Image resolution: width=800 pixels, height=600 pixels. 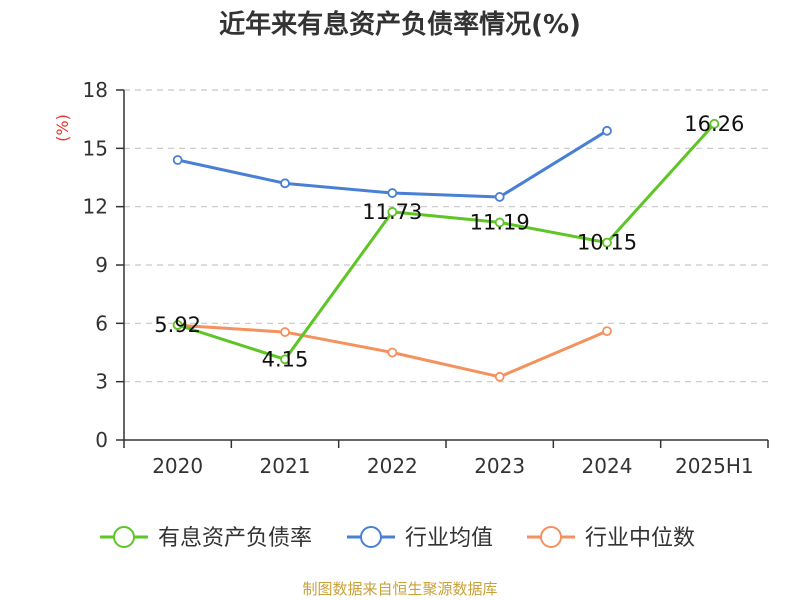 What do you see at coordinates (640, 538) in the screenshot?
I see `legend-label: 行业中位数` at bounding box center [640, 538].